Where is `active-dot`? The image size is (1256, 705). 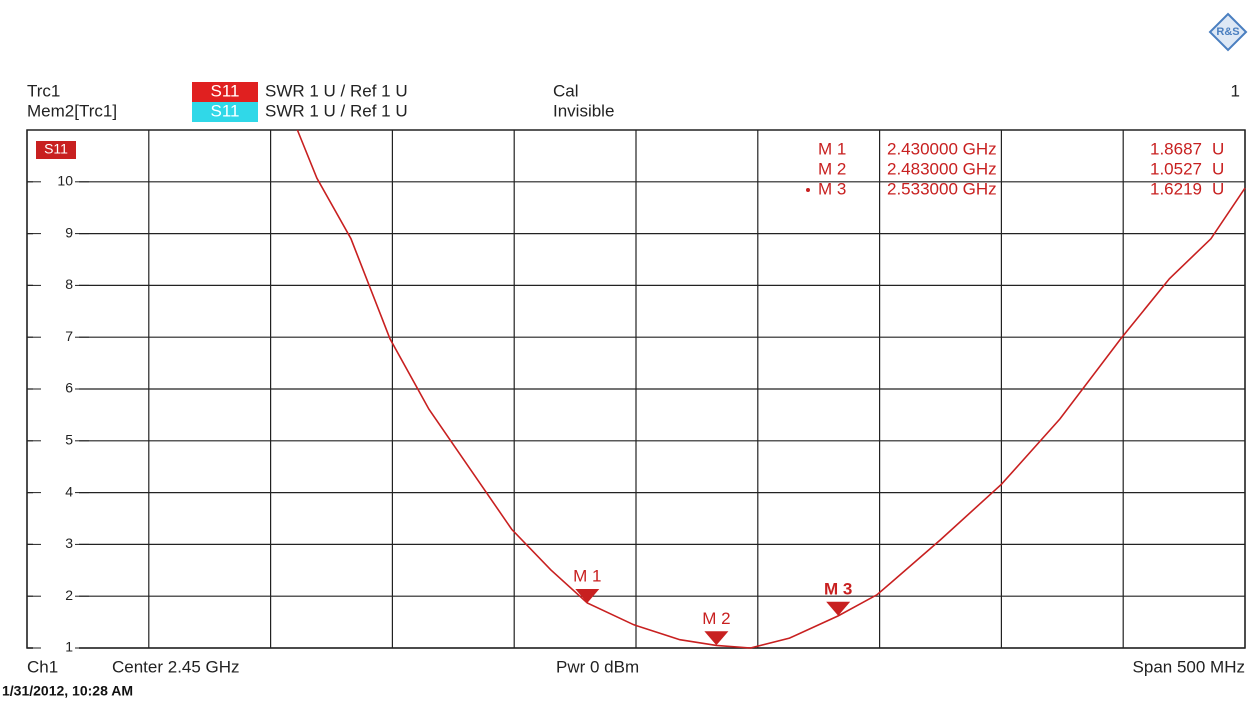
active-dot is located at coordinates (808, 190).